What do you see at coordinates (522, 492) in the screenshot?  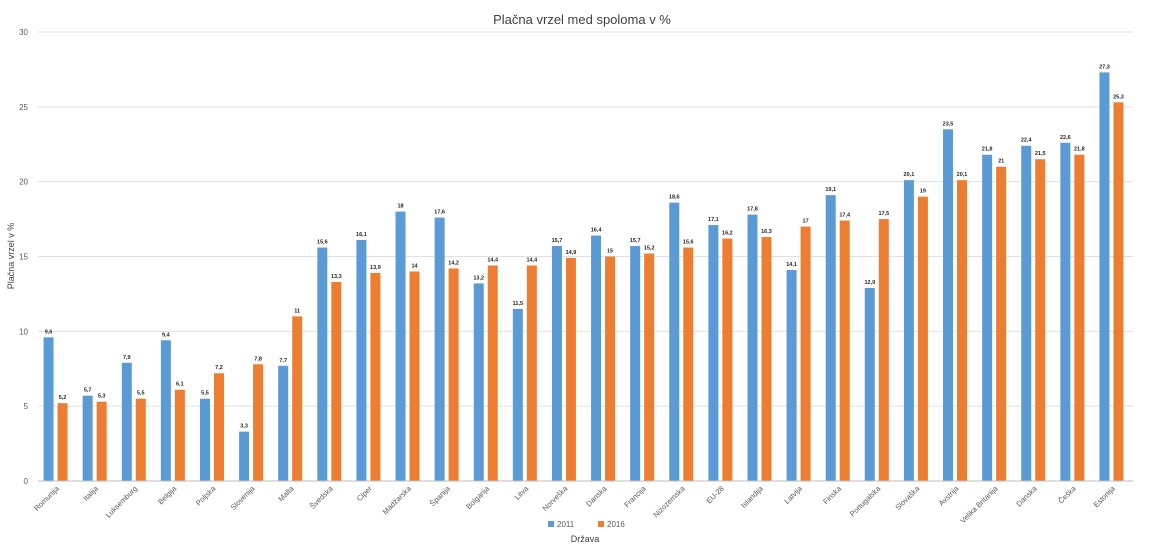 I see `x-category-label: Litva` at bounding box center [522, 492].